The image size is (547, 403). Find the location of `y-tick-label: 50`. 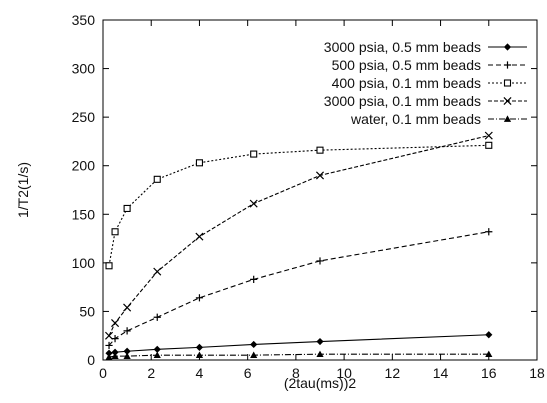

y-tick-label: 50 is located at coordinates (87, 311).